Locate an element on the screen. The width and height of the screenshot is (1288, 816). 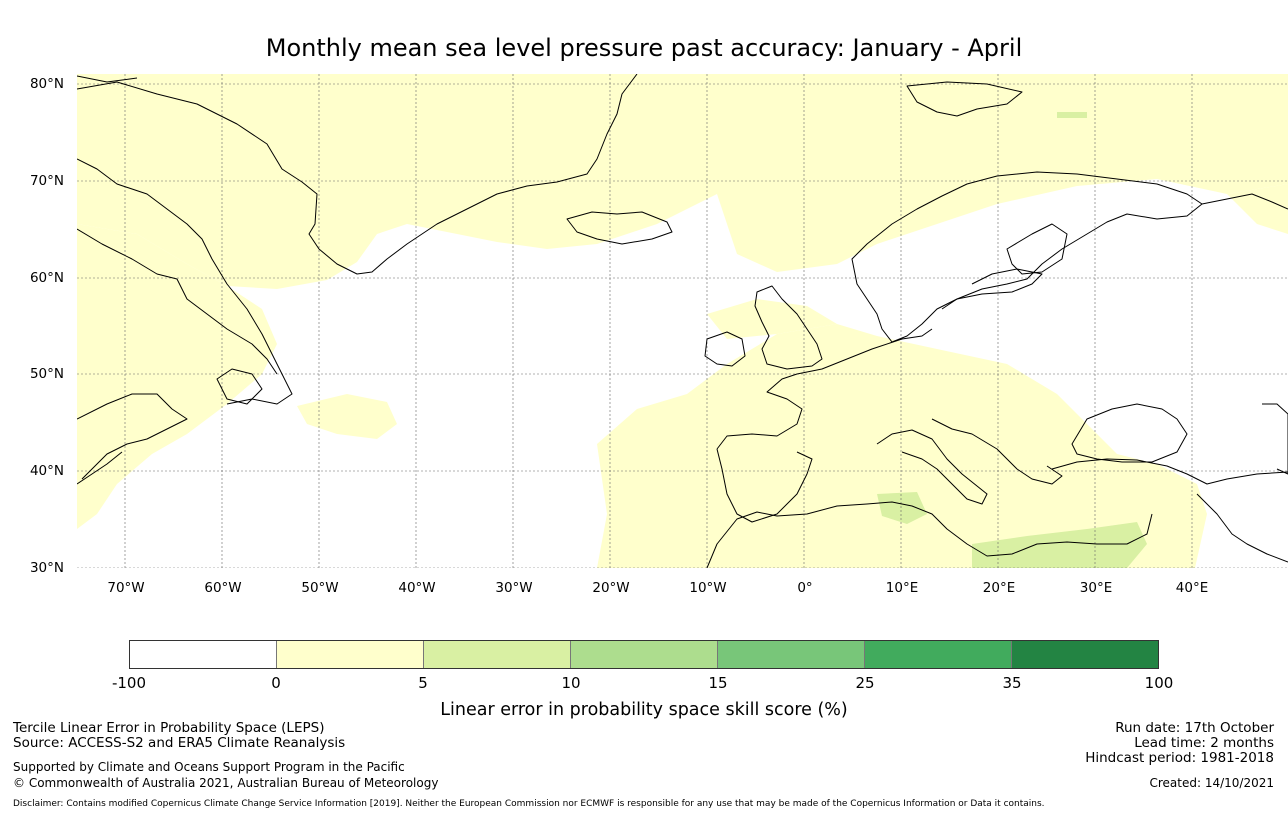
coast-svalbard is located at coordinates (964, 99).